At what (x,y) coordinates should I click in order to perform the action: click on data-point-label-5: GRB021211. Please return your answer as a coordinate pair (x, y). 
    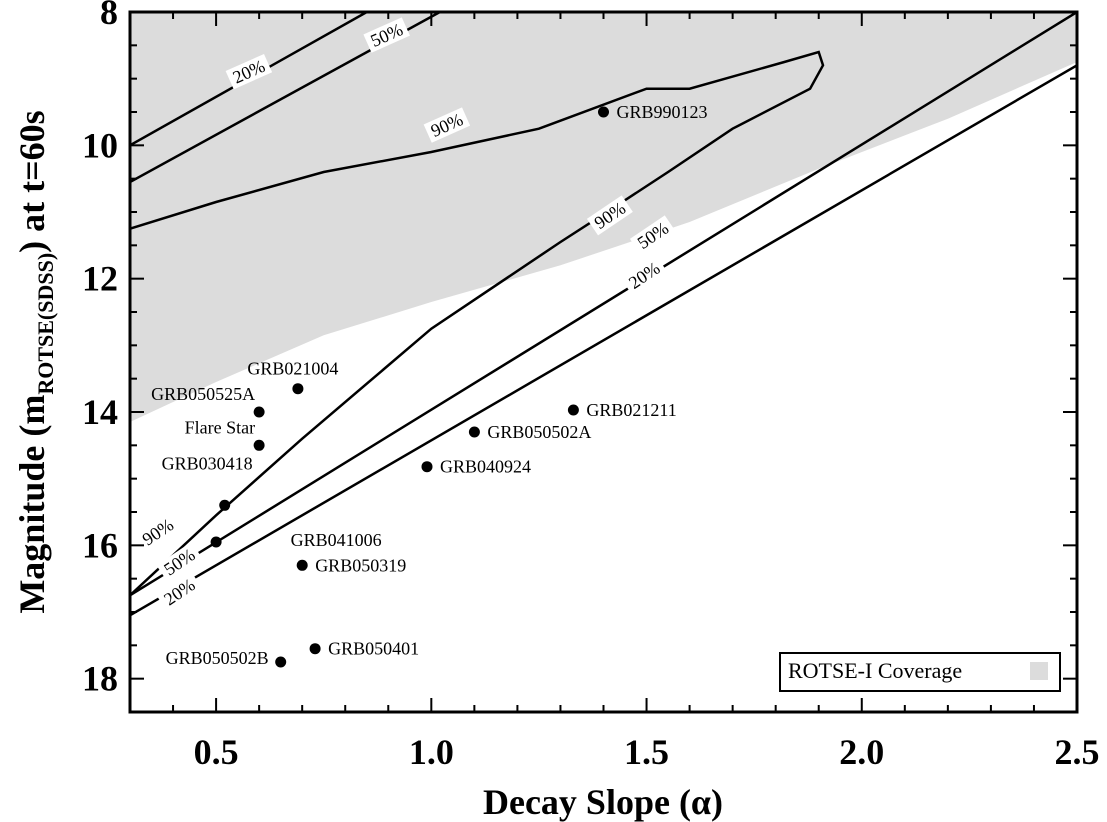
    Looking at the image, I should click on (631, 410).